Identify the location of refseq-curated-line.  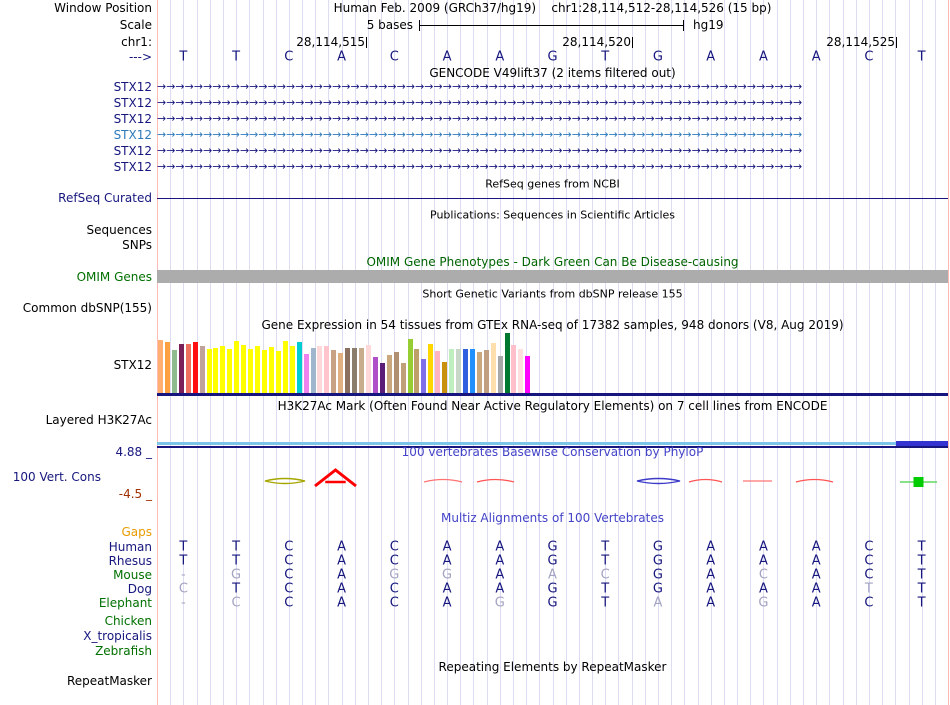
(552, 198).